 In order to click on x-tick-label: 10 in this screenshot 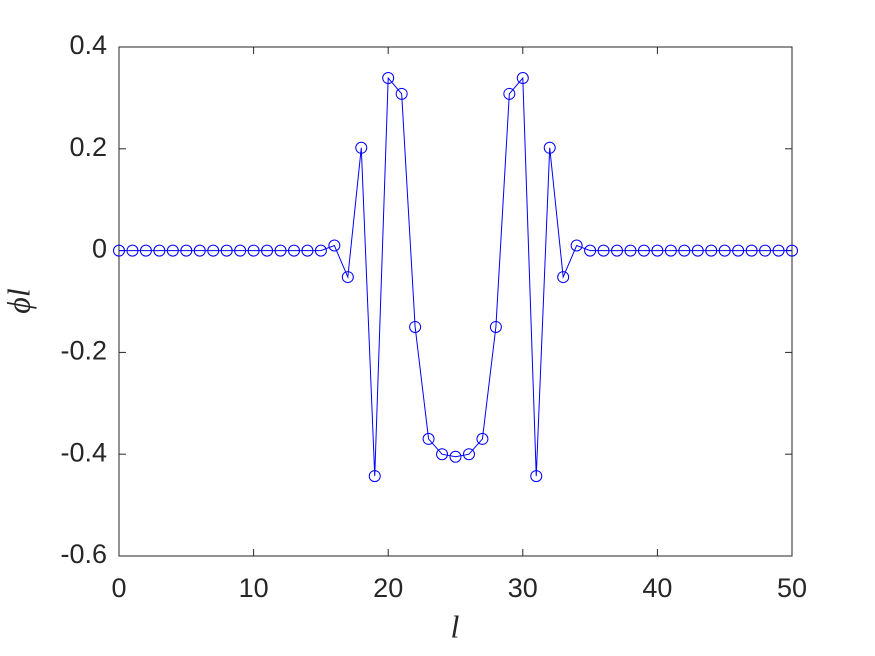, I will do `click(254, 588)`.